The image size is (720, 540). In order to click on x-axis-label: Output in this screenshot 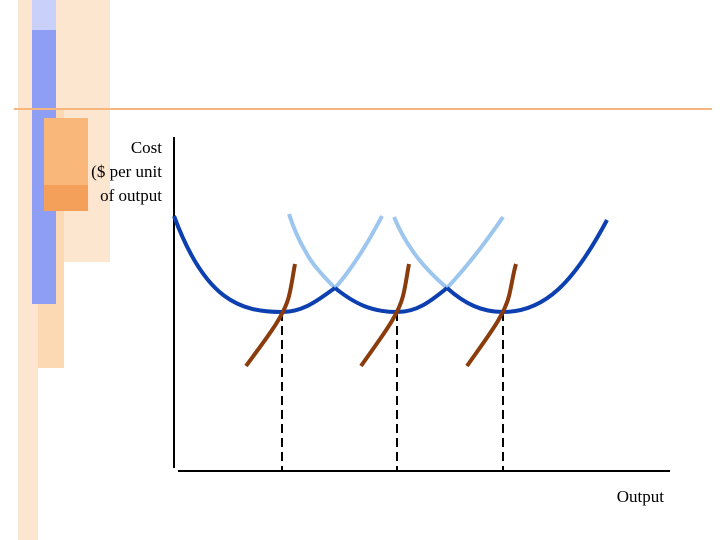, I will do `click(640, 496)`.